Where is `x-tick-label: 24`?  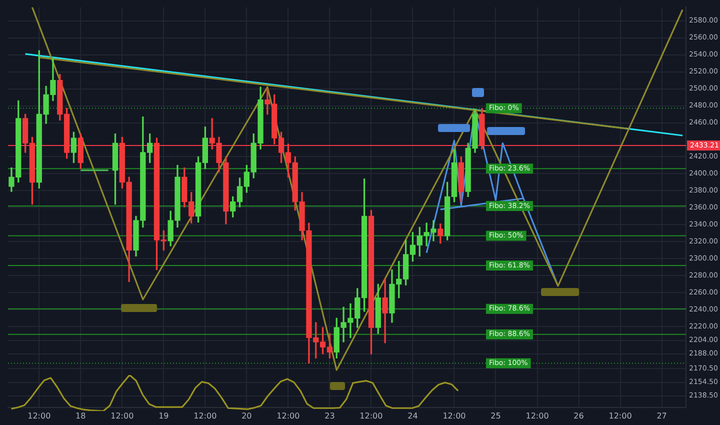
x-tick-label: 24 is located at coordinates (413, 415).